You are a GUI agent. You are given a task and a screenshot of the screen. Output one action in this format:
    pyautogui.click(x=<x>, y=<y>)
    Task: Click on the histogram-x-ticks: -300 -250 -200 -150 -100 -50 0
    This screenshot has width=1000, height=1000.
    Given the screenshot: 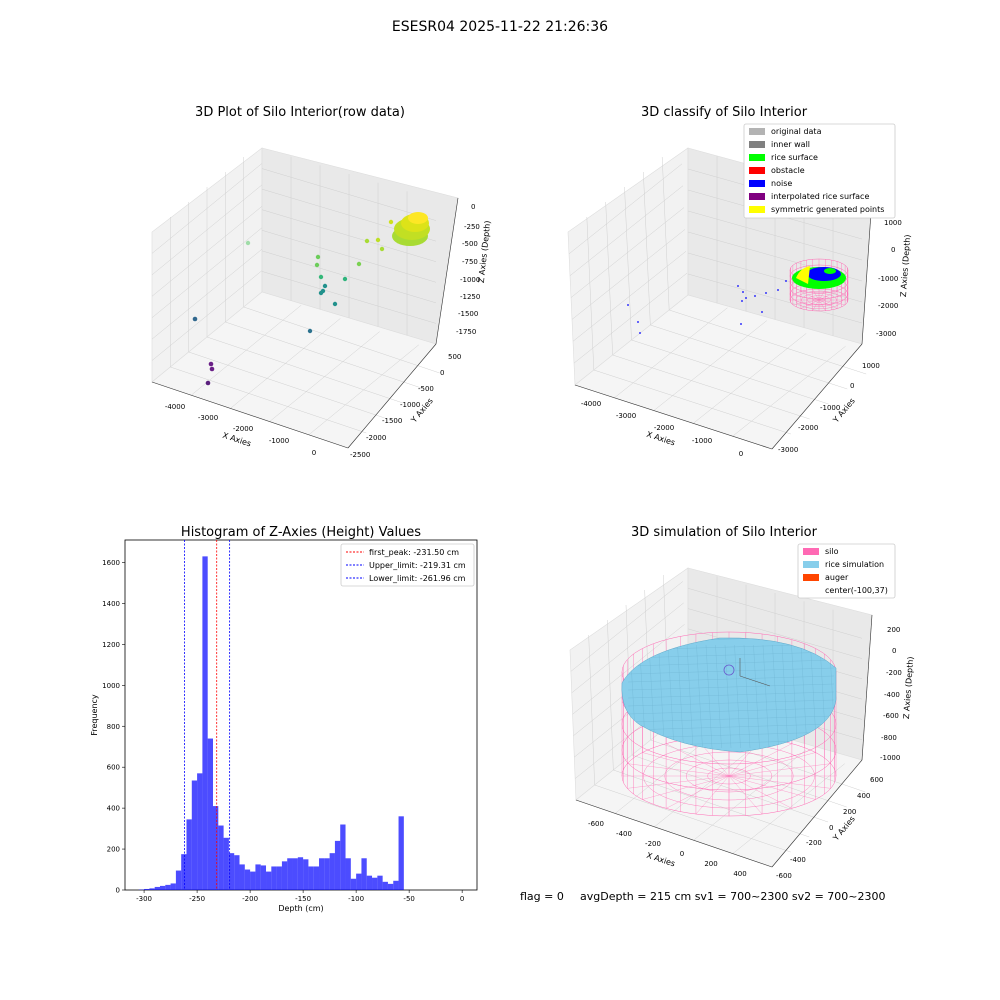 What is the action you would take?
    pyautogui.click(x=300, y=896)
    